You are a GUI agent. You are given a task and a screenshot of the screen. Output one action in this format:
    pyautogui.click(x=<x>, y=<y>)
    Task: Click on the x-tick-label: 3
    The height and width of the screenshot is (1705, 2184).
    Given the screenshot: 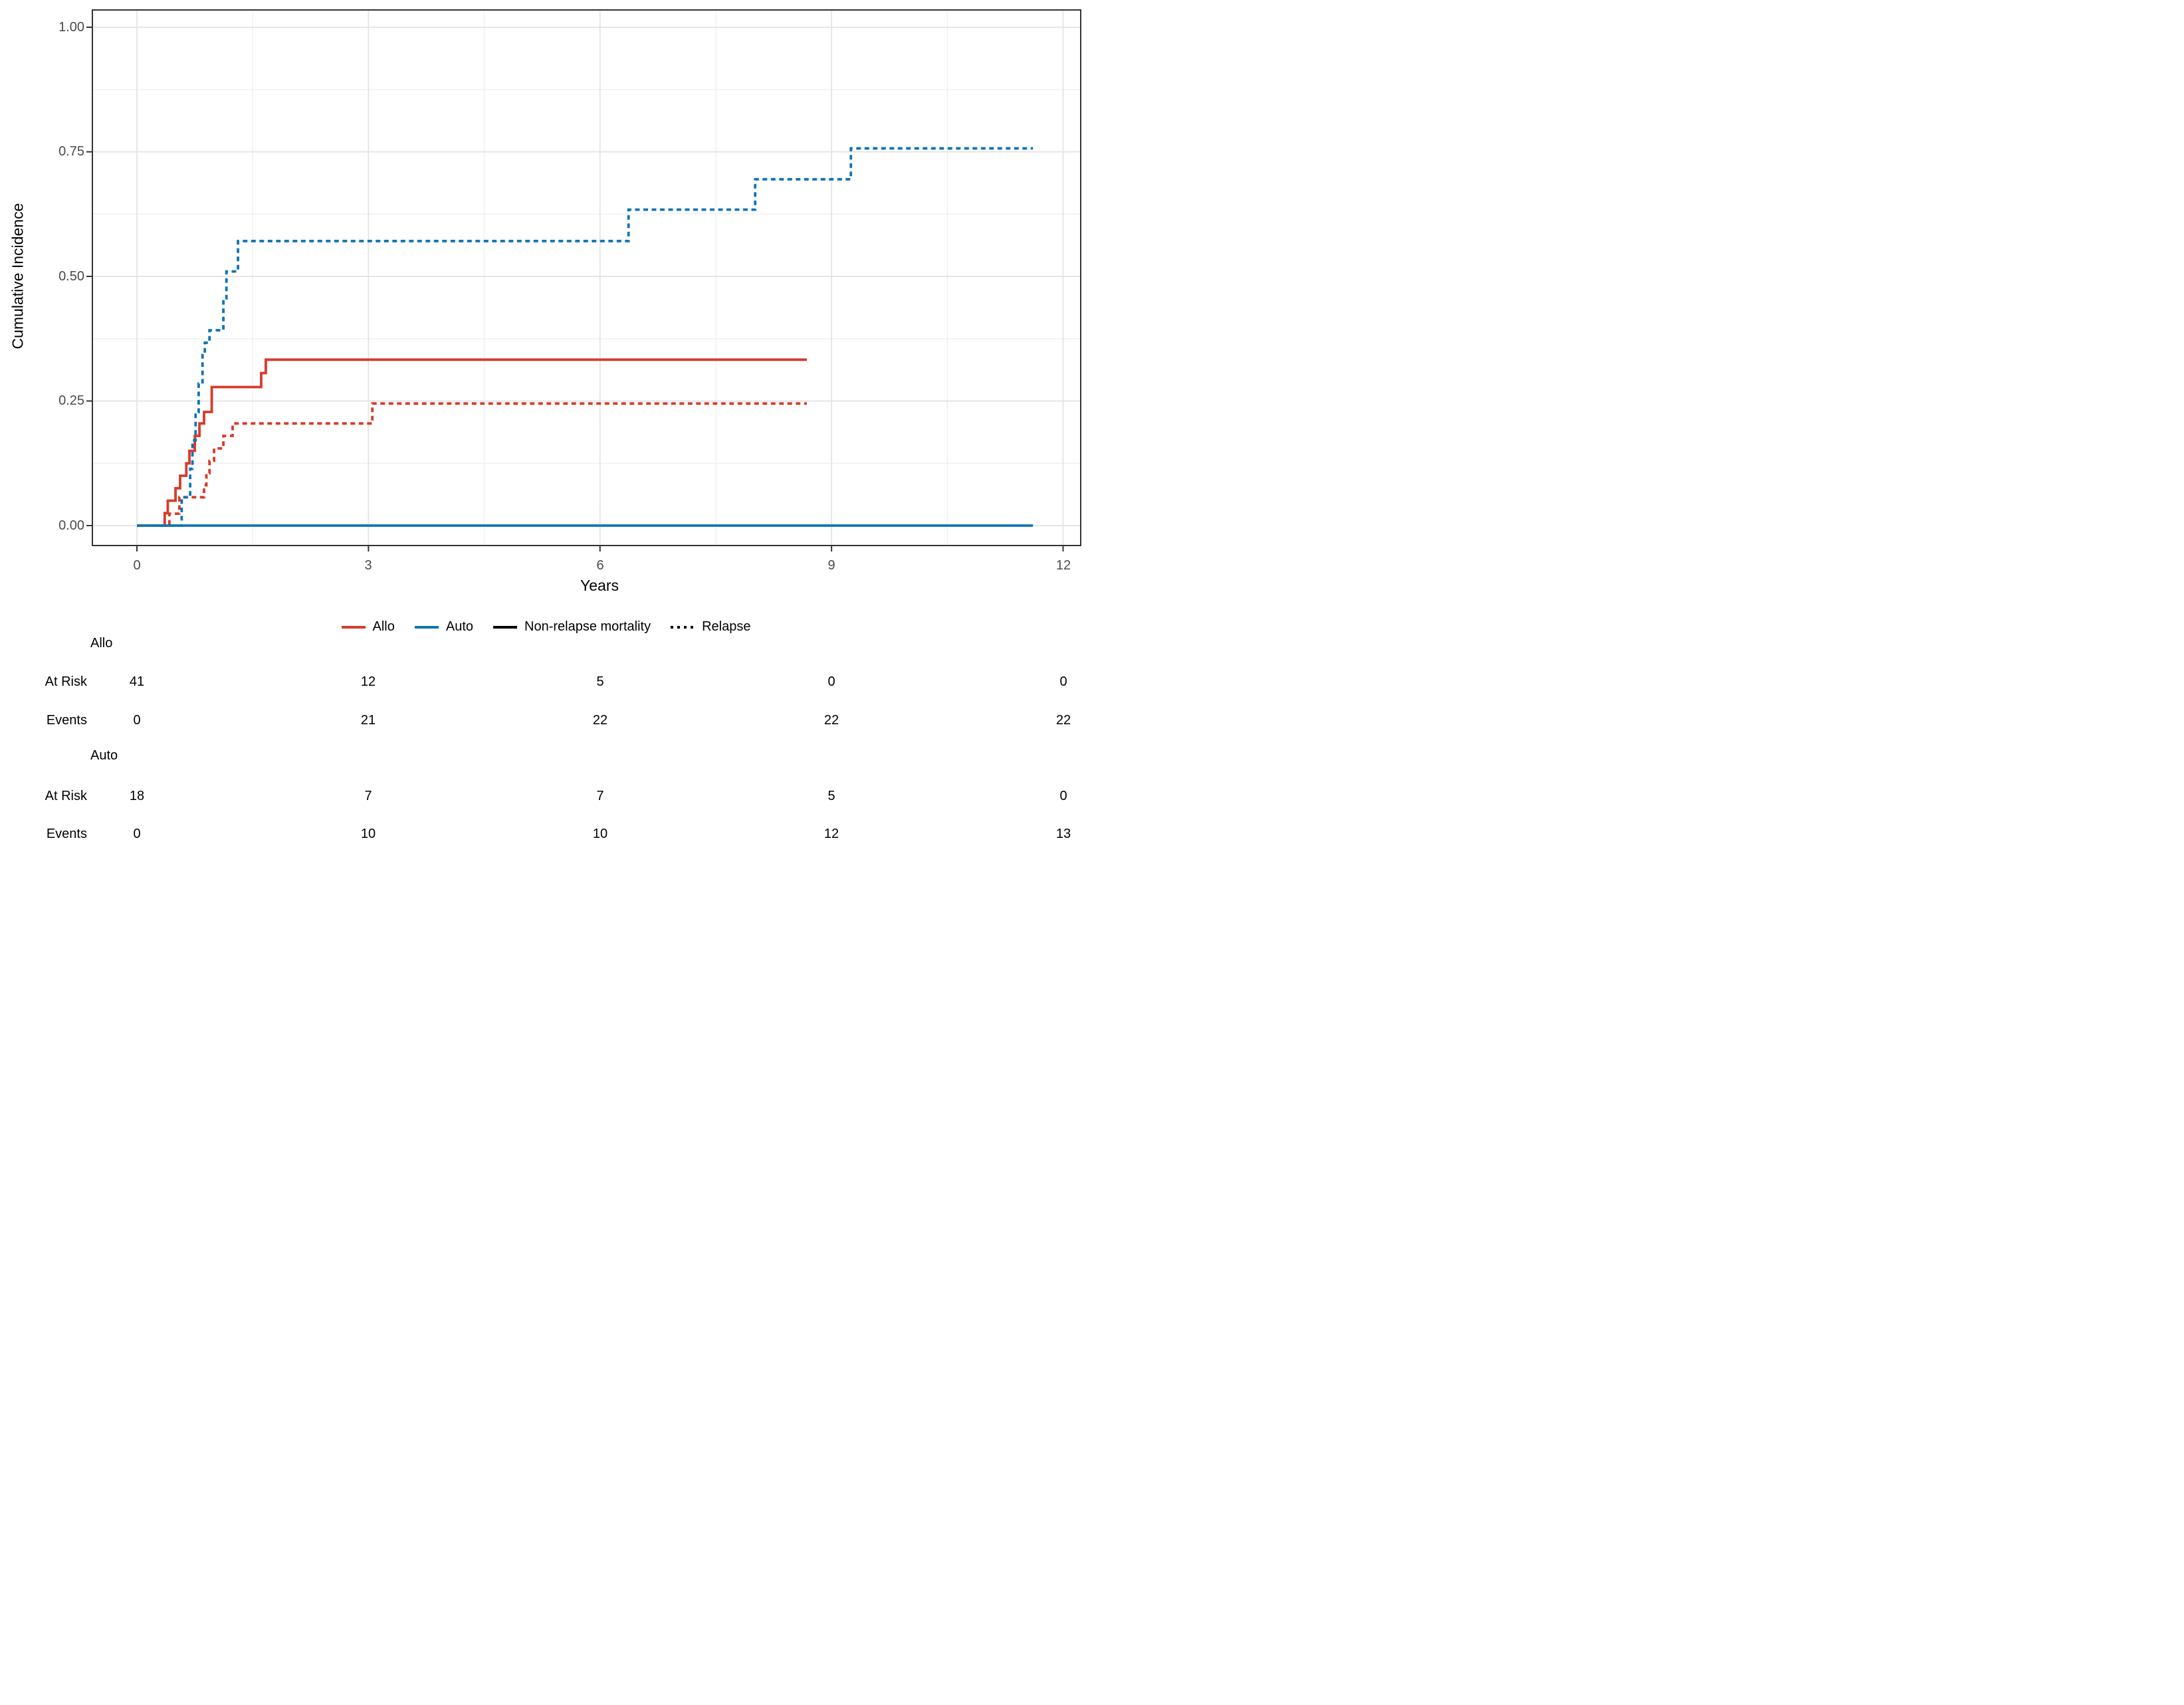 What is the action you would take?
    pyautogui.click(x=368, y=565)
    